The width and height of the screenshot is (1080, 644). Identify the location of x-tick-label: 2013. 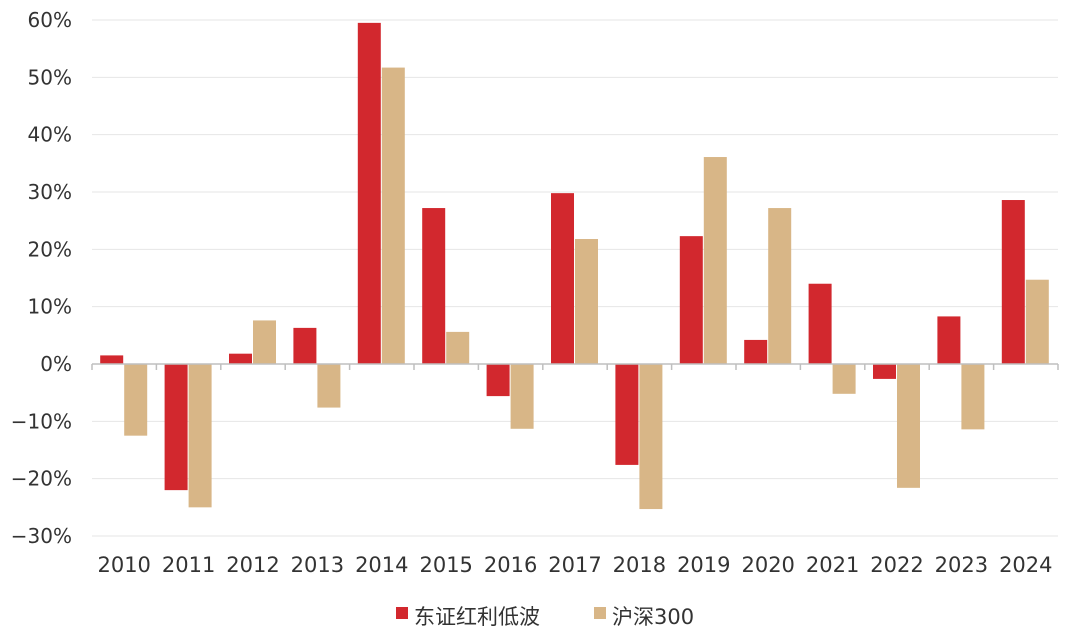
(317, 565).